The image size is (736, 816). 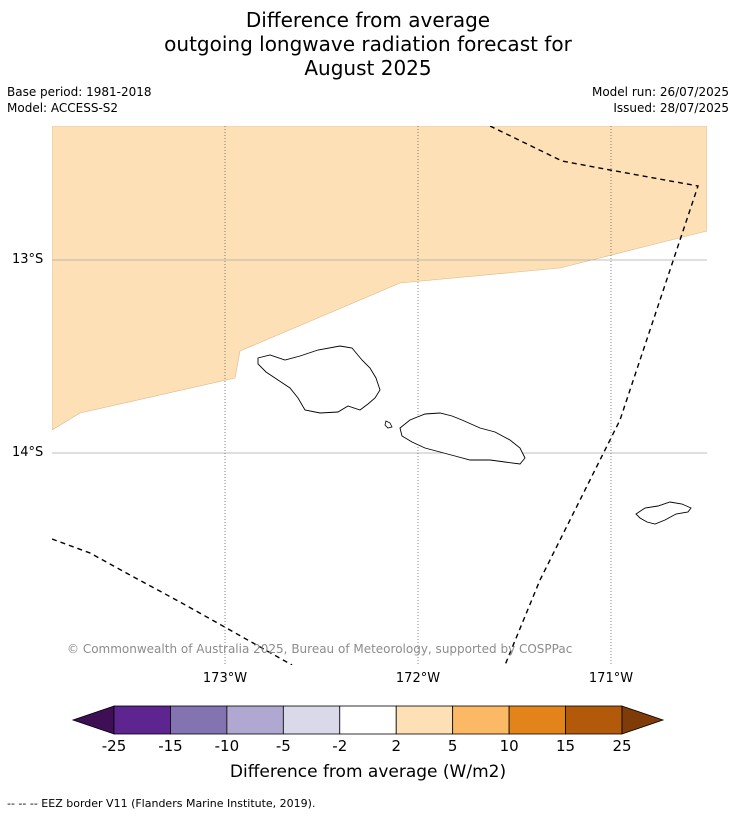 What do you see at coordinates (368, 68) in the screenshot?
I see `title-line-3: August 2025` at bounding box center [368, 68].